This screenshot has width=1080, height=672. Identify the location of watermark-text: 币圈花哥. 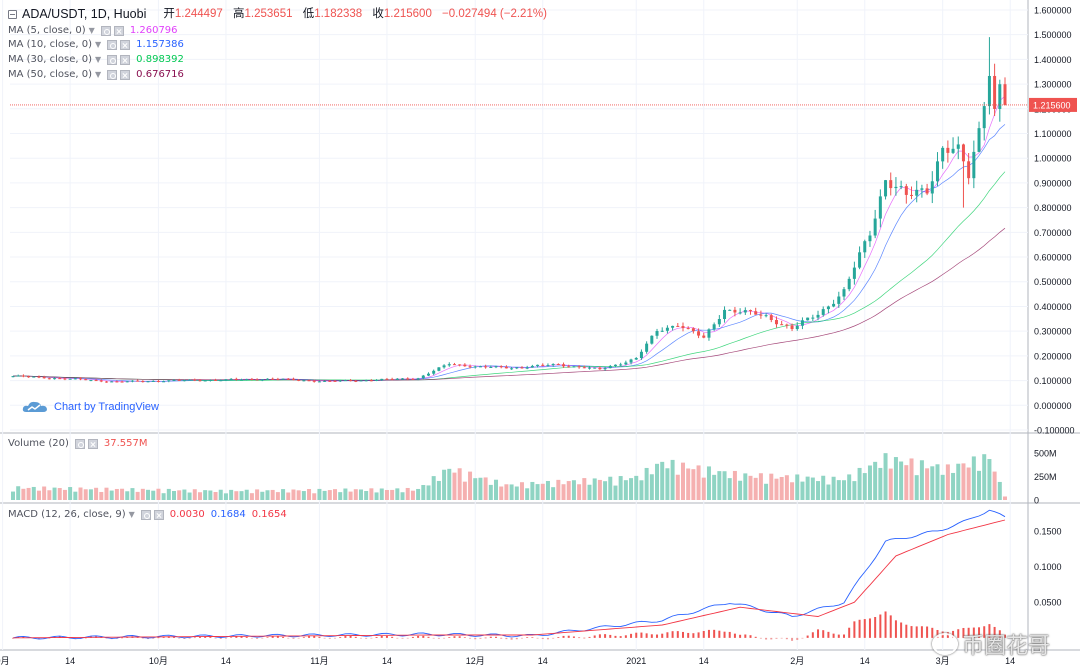
(1006, 644).